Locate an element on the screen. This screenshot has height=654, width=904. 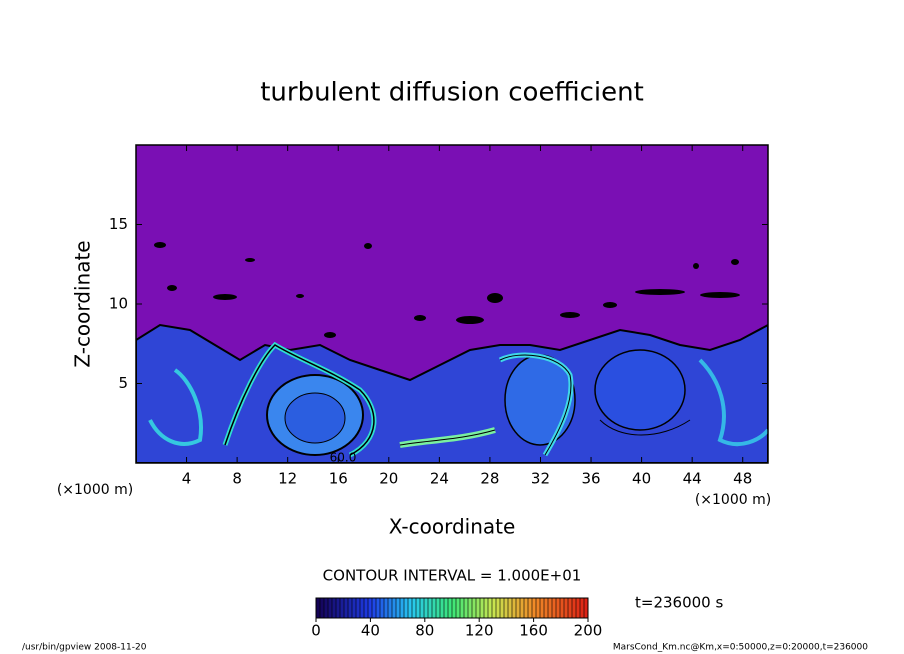
x-tick-label: 8 is located at coordinates (237, 479).